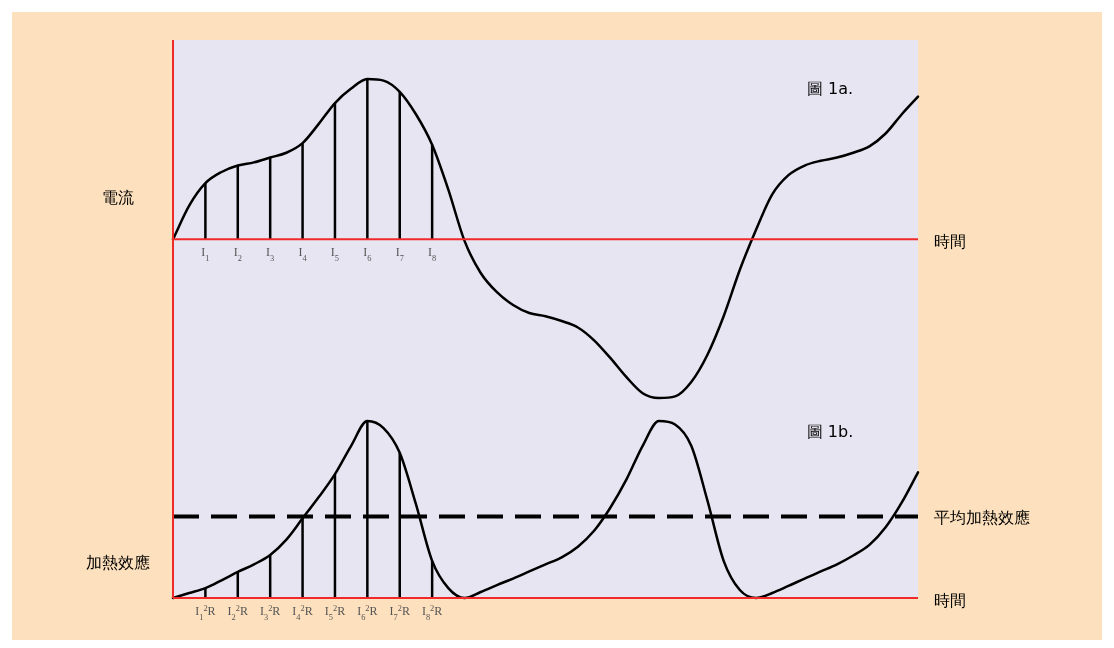 This screenshot has height=648, width=1114. I want to click on annotation: 圖 1a., so click(830, 88).